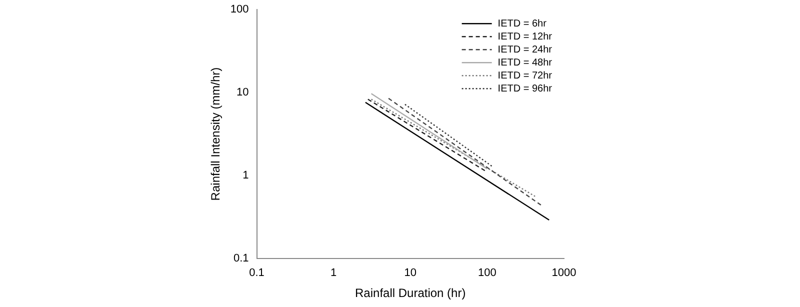 This screenshot has height=307, width=800. Describe the element at coordinates (256, 273) in the screenshot. I see `x-tick-label: 0.1` at that location.